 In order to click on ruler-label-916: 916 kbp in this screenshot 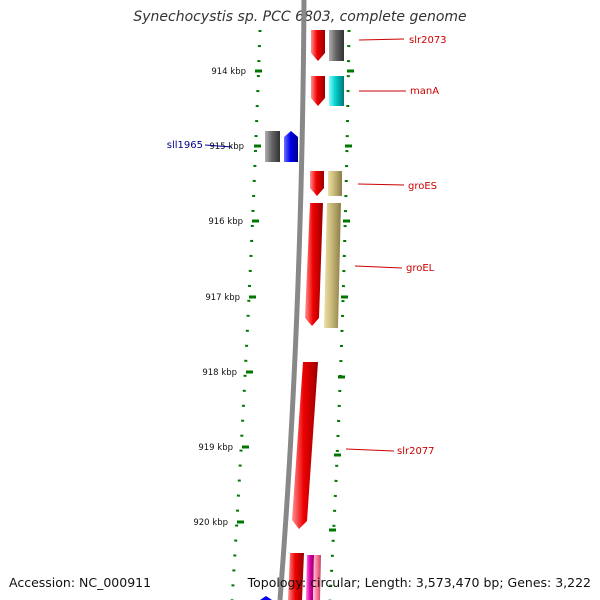, I will do `click(225, 222)`.